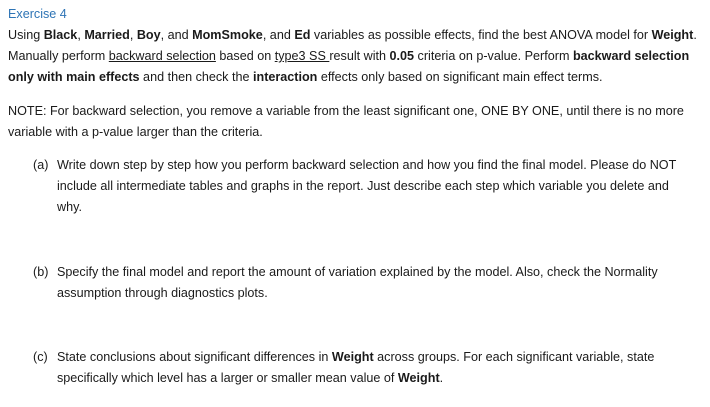 The image size is (710, 407). What do you see at coordinates (352, 45) in the screenshot?
I see `intro-text: . Manually perform` at bounding box center [352, 45].